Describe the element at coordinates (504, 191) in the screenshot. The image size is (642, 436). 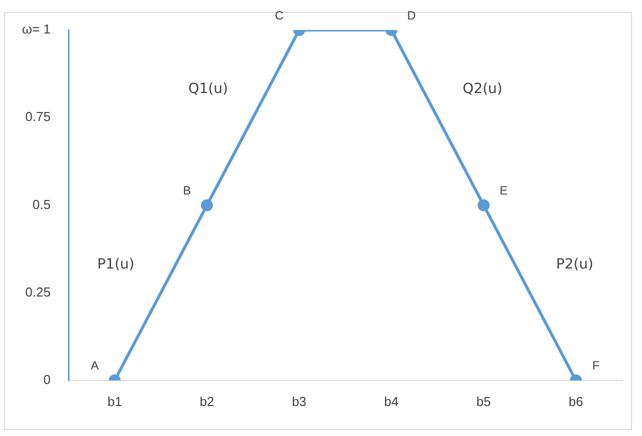
I see `annotation: E` at that location.